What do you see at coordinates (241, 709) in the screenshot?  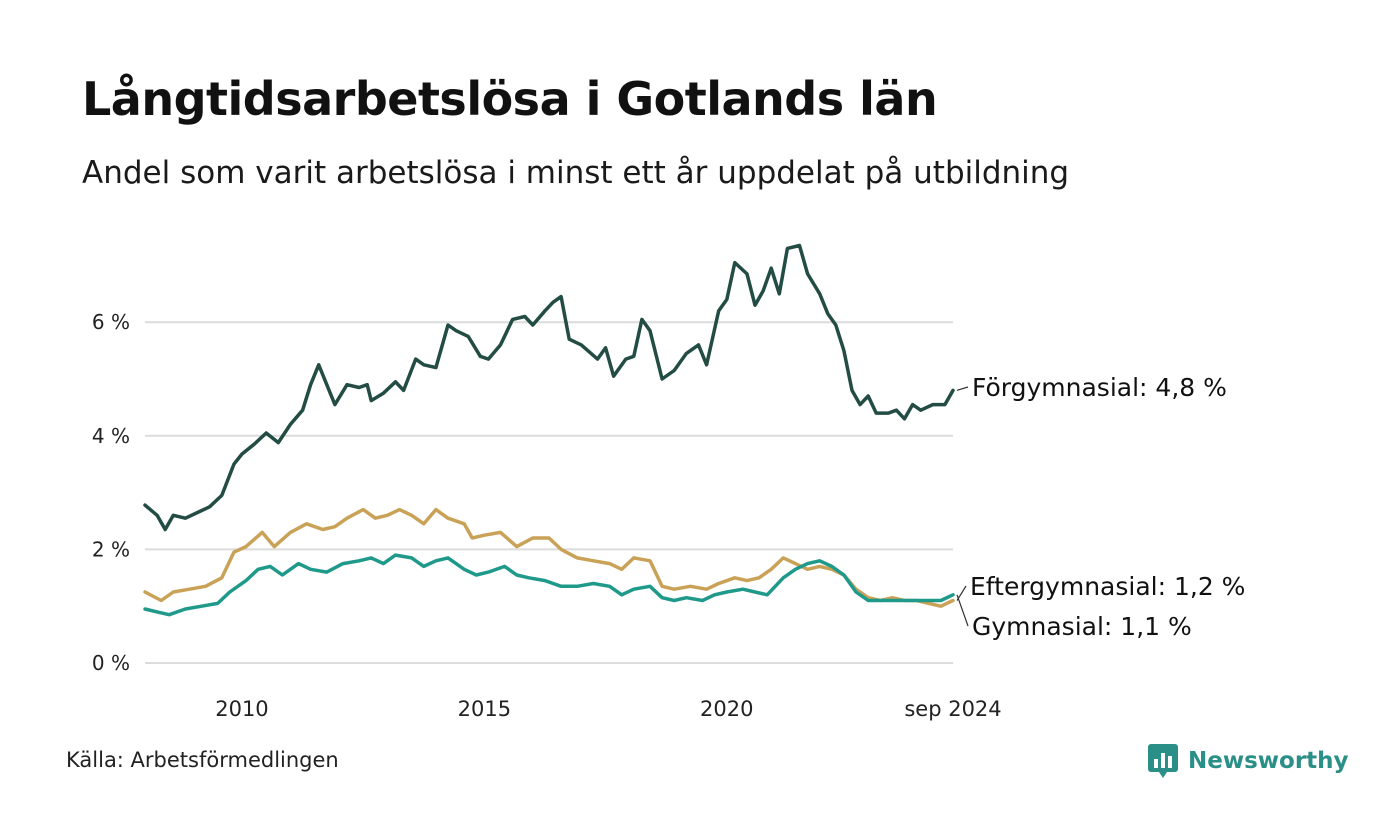 I see `x-tick-label: 2010` at bounding box center [241, 709].